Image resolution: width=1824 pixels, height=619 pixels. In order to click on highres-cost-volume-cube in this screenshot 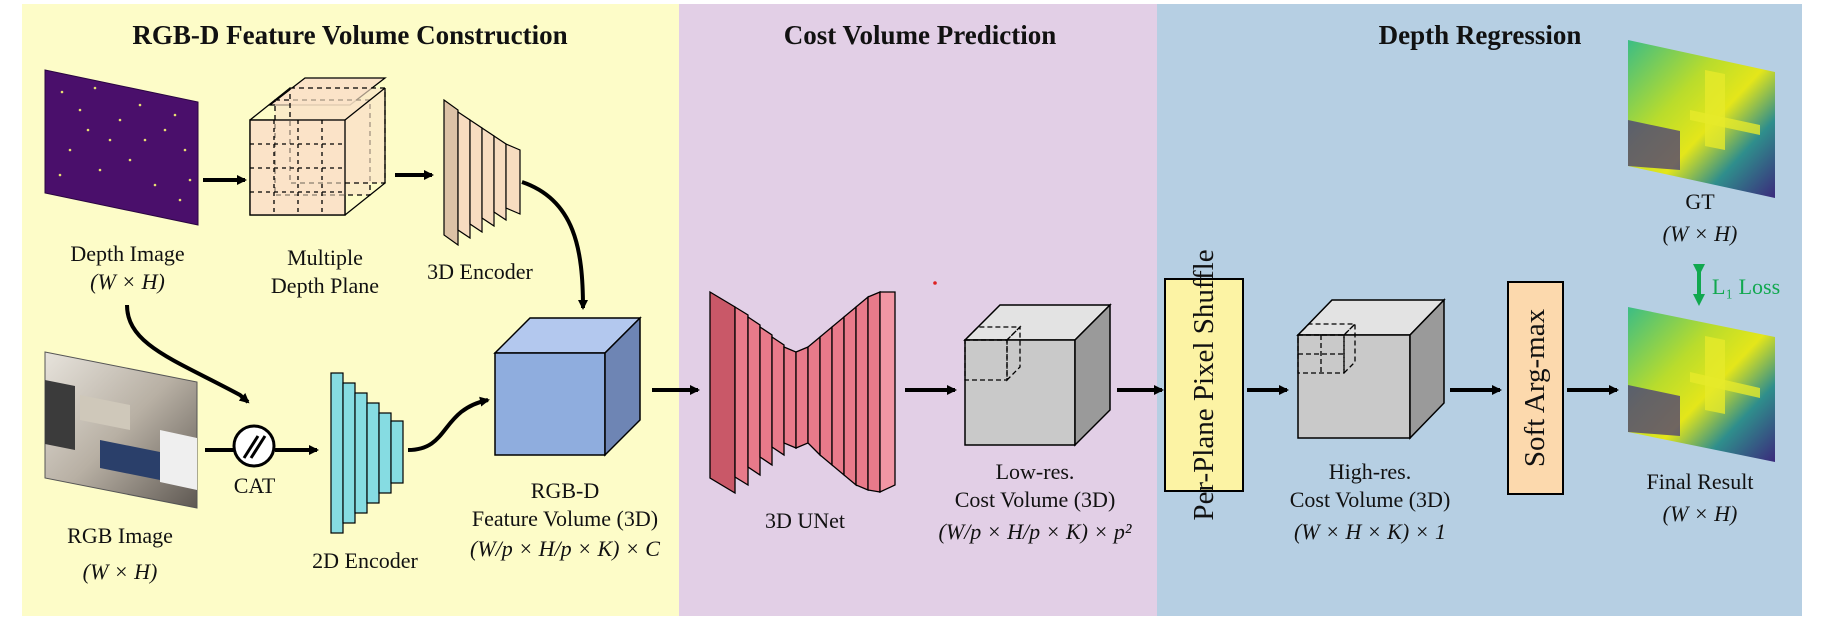, I will do `click(1371, 369)`.